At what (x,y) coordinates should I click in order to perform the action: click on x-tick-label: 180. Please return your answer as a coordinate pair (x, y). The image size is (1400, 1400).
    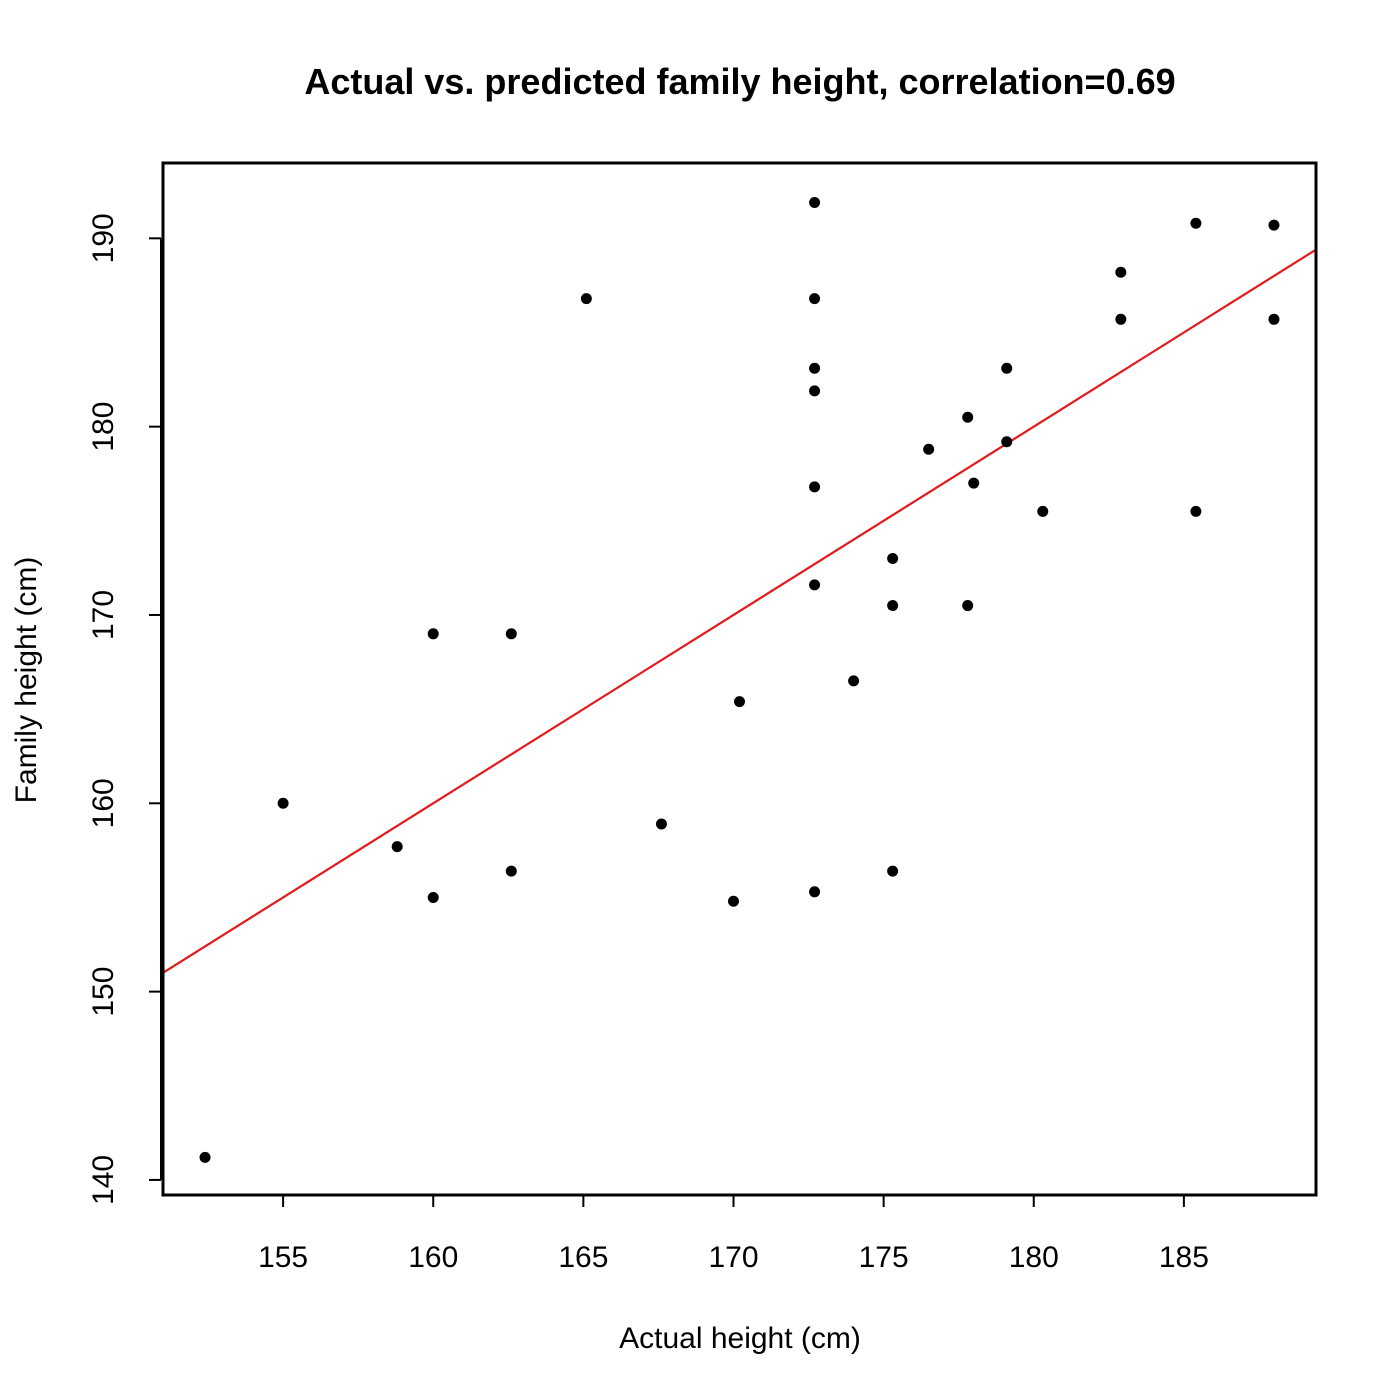
    Looking at the image, I should click on (1034, 1257).